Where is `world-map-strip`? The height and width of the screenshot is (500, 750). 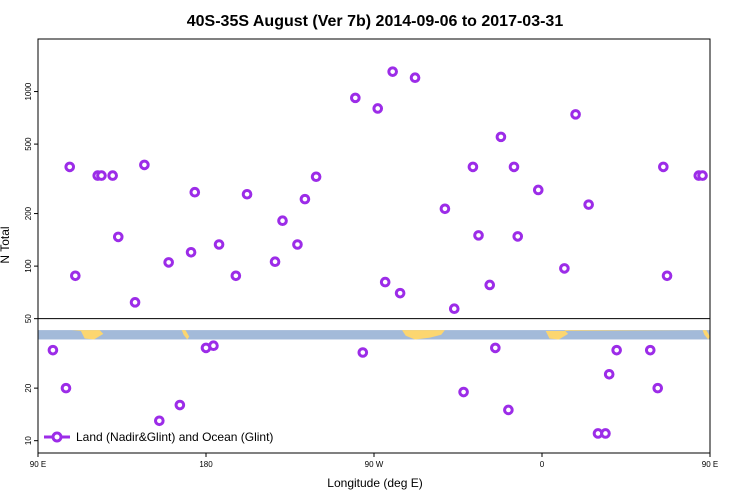 world-map-strip is located at coordinates (374, 335).